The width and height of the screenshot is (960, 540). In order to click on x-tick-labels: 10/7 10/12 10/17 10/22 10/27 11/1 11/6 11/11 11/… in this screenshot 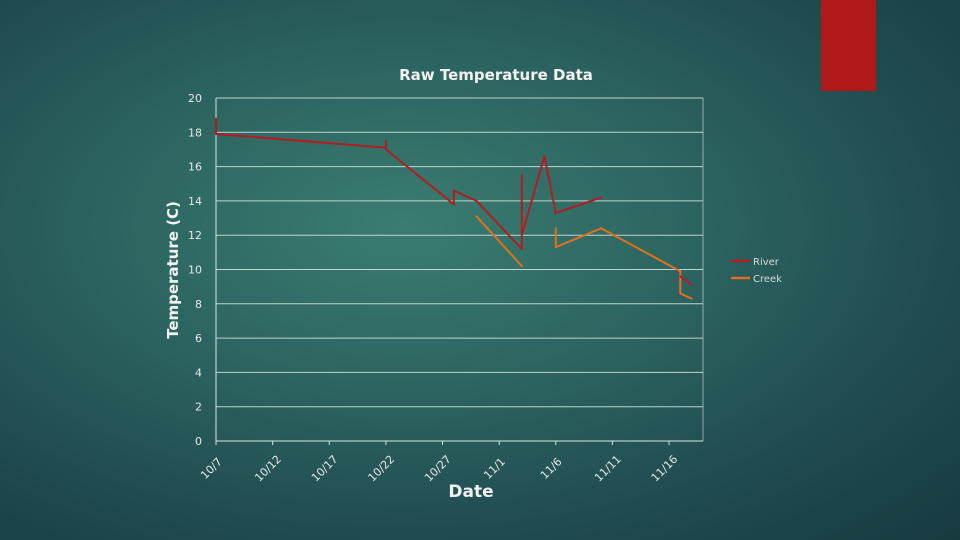, I will do `click(439, 469)`.